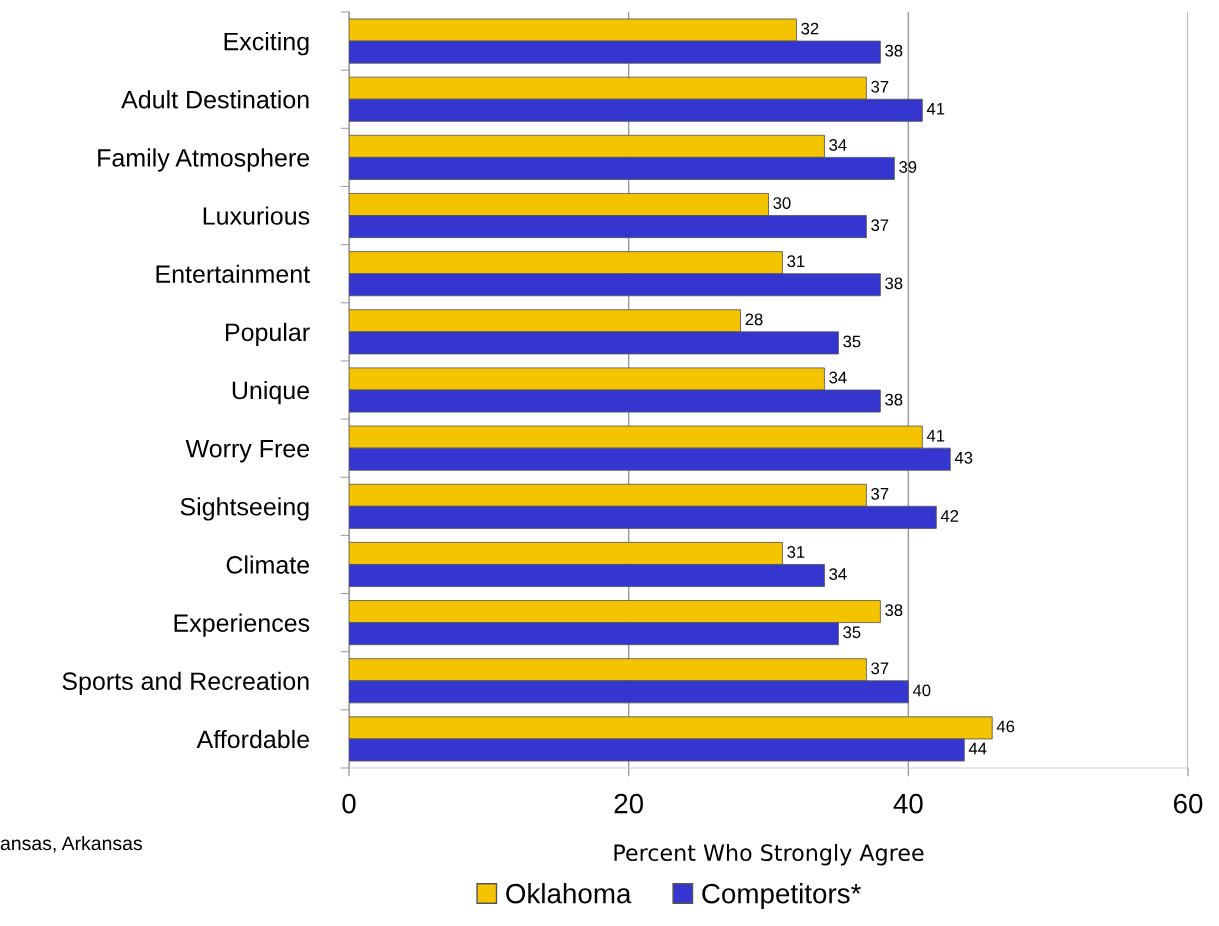 Image resolution: width=1219 pixels, height=926 pixels. Describe the element at coordinates (256, 215) in the screenshot. I see `y-tick-label: Luxurious` at that location.